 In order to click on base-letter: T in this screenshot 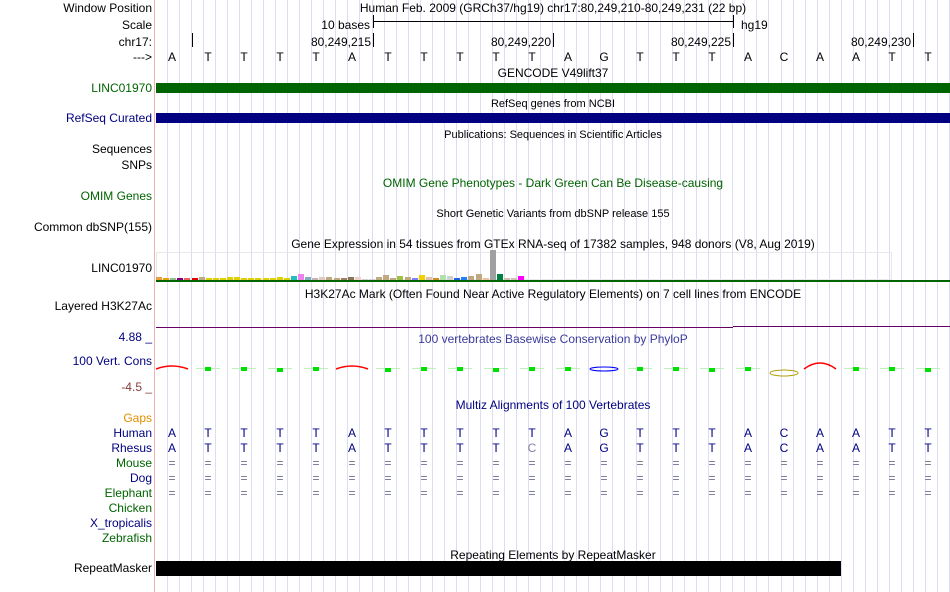, I will do `click(460, 57)`.